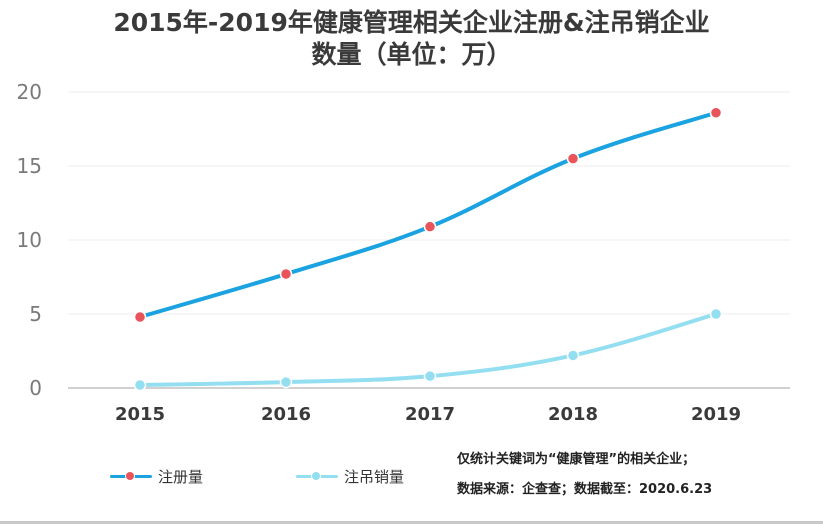  I want to click on chart-title: 2015年-2019年健康管理相关企业注册&注吊销企业, so click(411, 22).